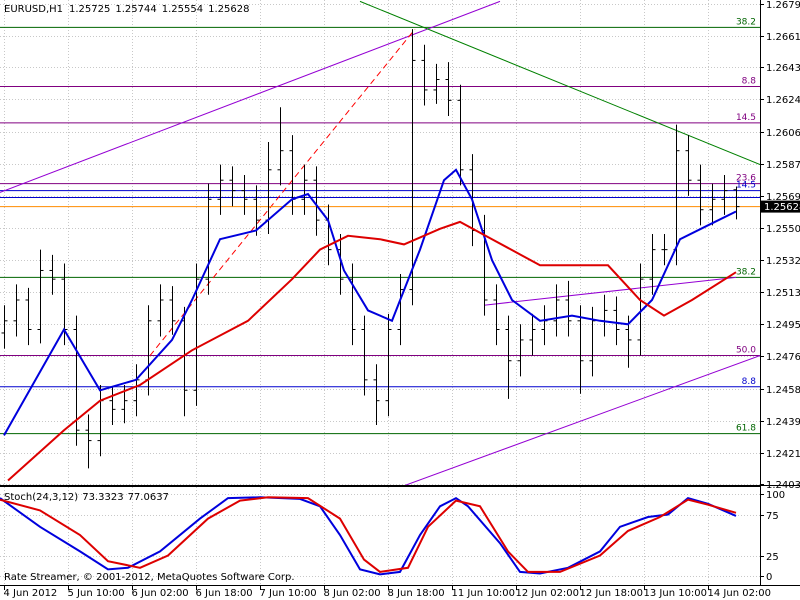 This screenshot has height=600, width=800. I want to click on level-label: 50.0, so click(746, 351).